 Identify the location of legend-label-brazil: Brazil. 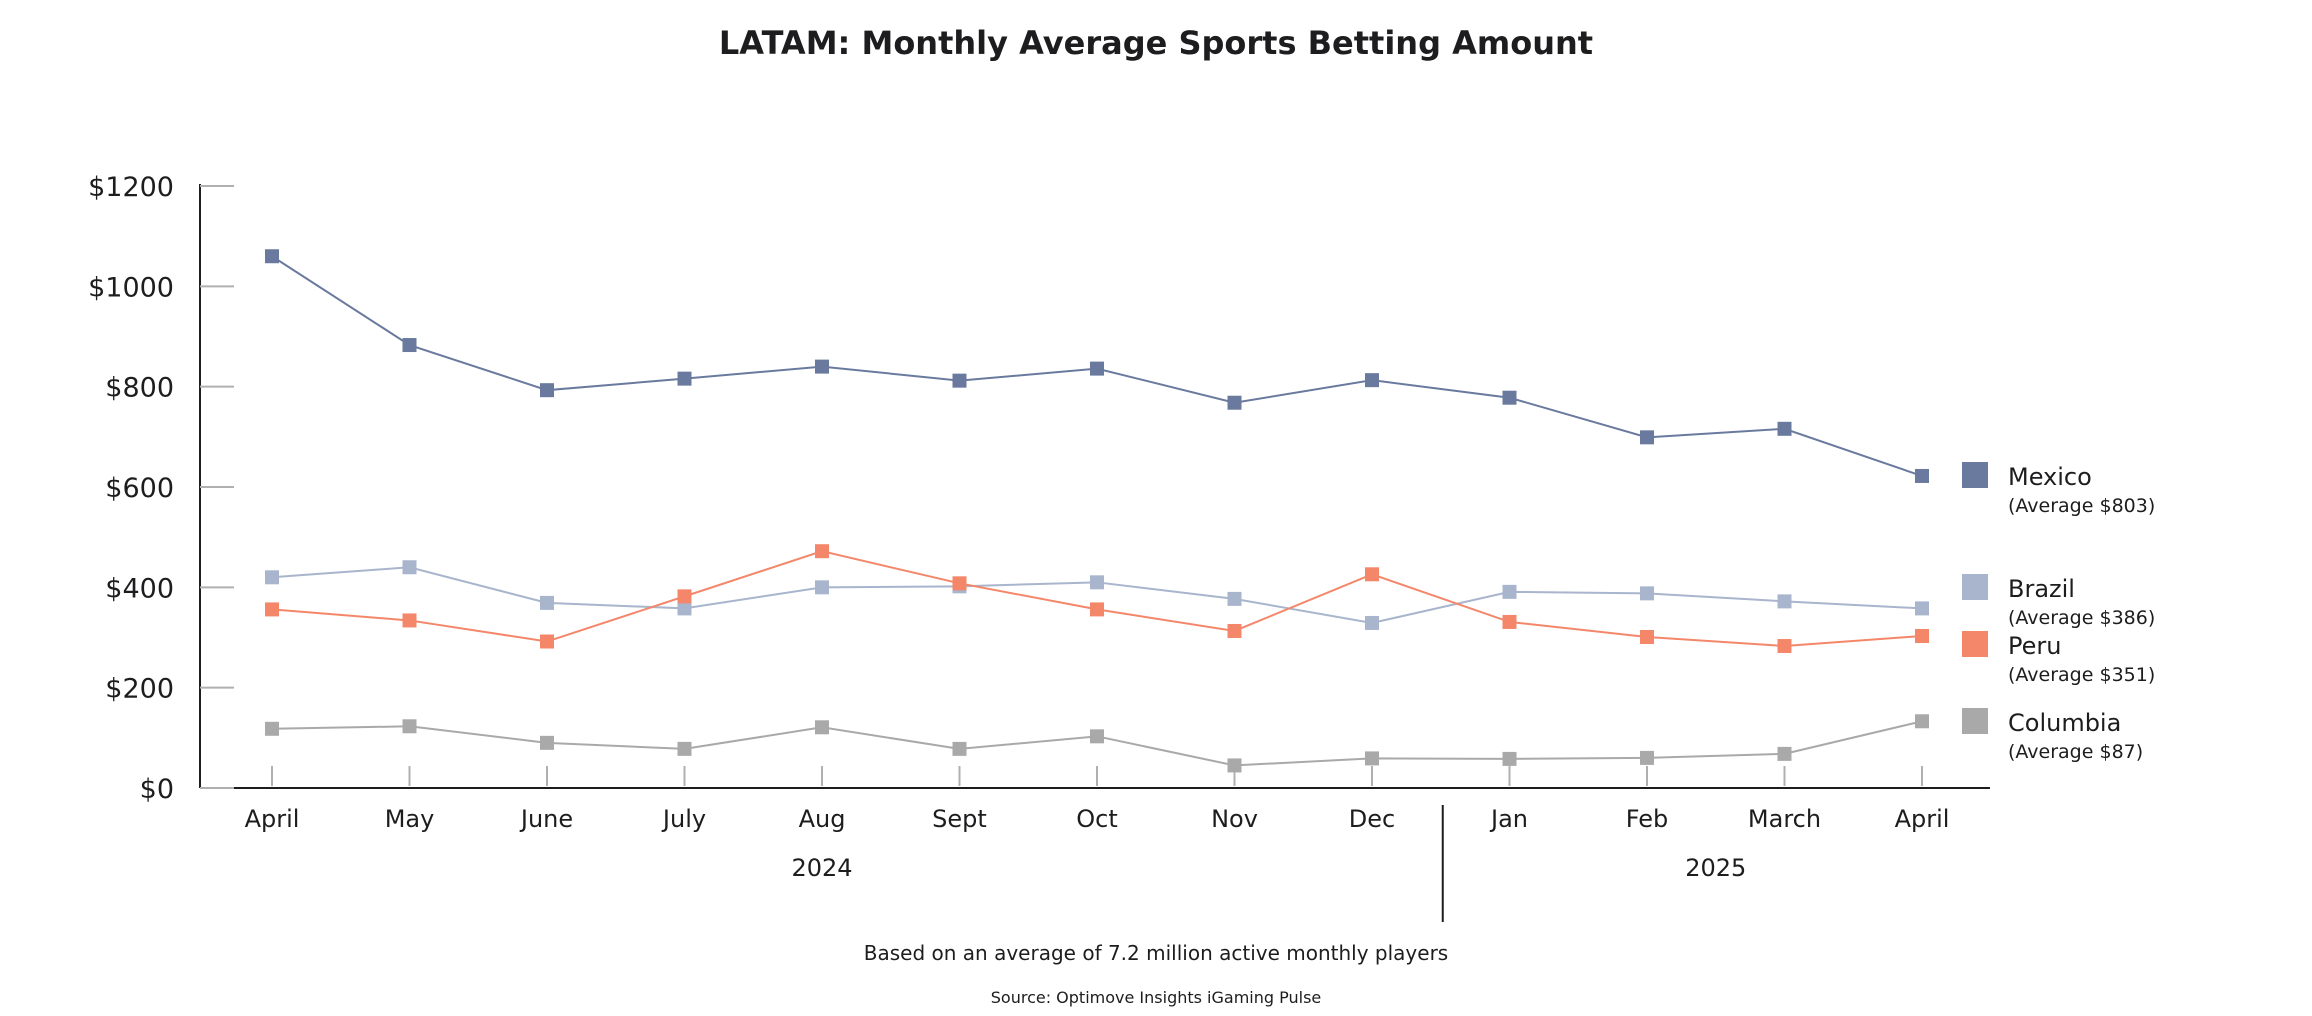
(2041, 589).